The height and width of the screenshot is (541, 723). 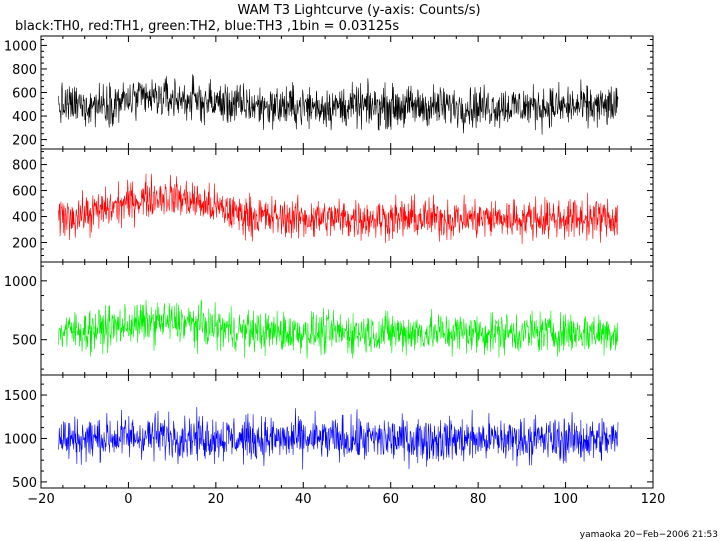 What do you see at coordinates (236, 26) in the screenshot?
I see `subtitle-segment: , blue:` at bounding box center [236, 26].